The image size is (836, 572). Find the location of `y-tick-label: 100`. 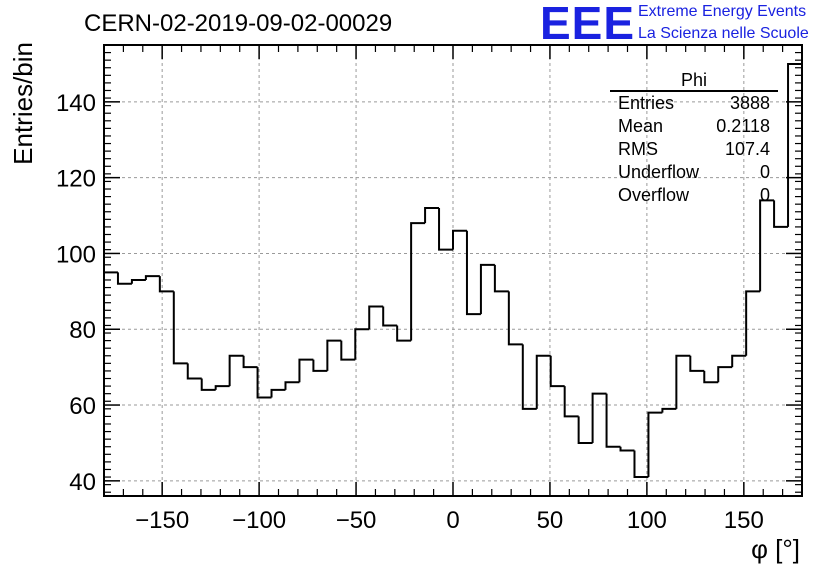

y-tick-label: 100 is located at coordinates (76, 254).